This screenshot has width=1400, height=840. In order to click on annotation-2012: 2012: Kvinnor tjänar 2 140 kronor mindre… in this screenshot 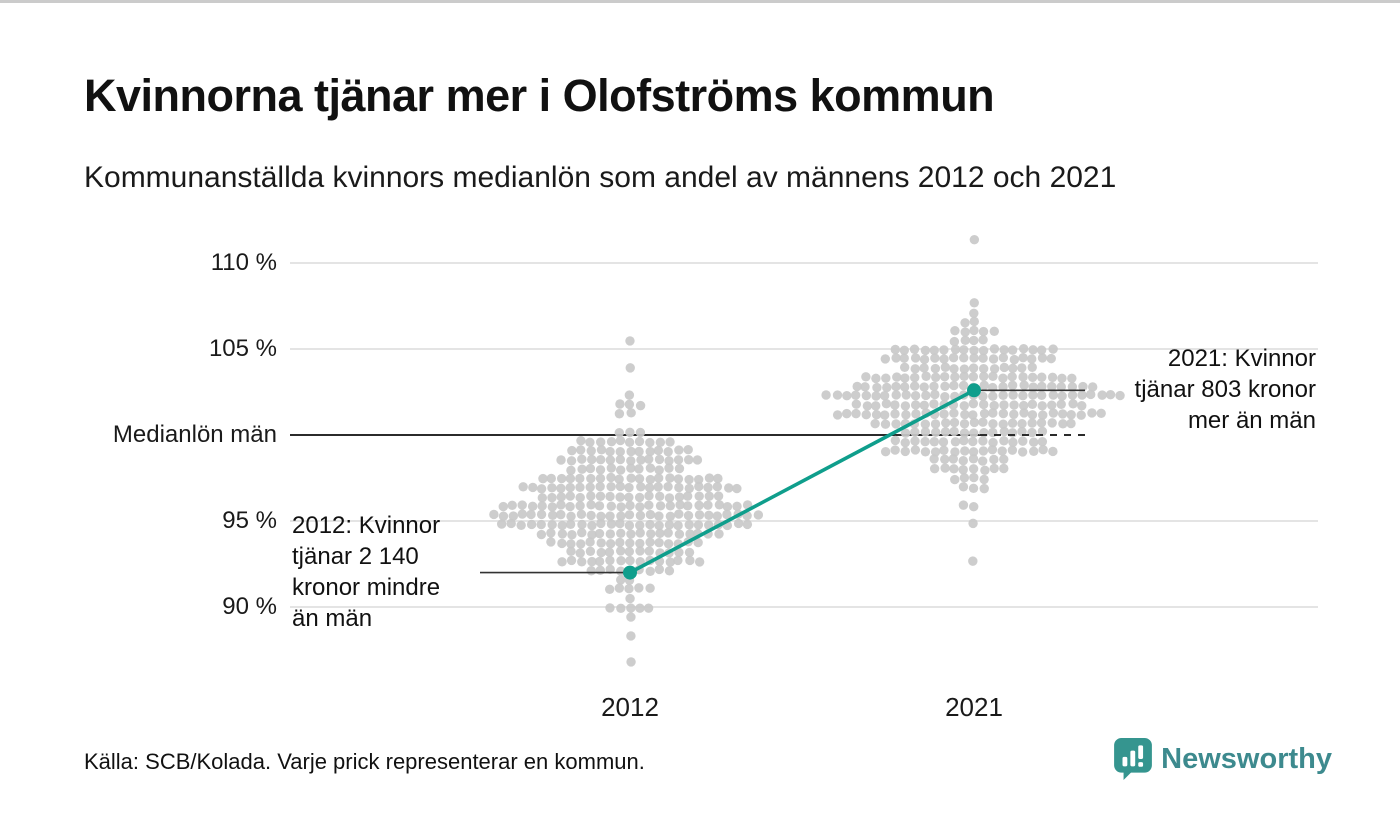, I will do `click(366, 572)`.